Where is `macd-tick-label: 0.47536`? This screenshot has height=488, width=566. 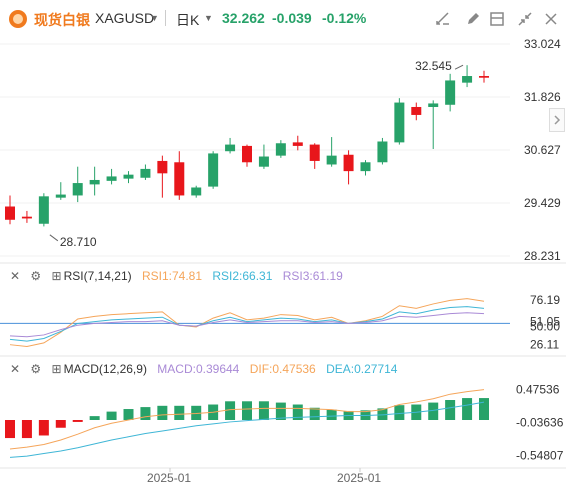 macd-tick-label: 0.47536 is located at coordinates (538, 389).